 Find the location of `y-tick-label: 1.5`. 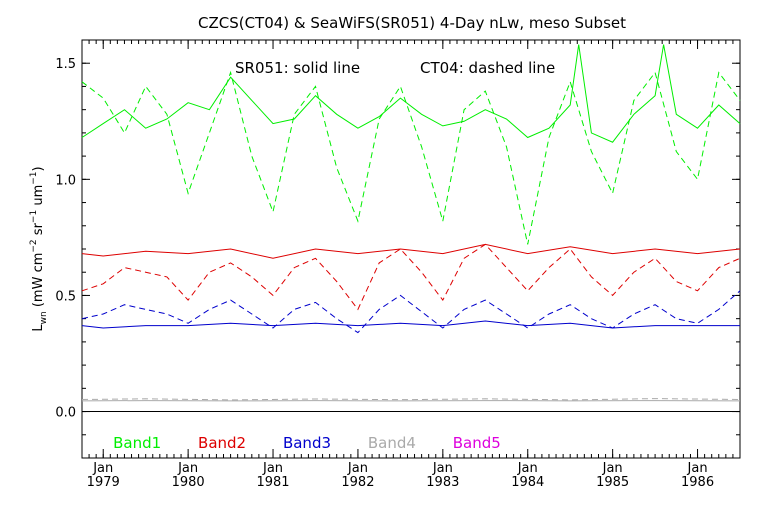

y-tick-label: 1.5 is located at coordinates (65, 64).